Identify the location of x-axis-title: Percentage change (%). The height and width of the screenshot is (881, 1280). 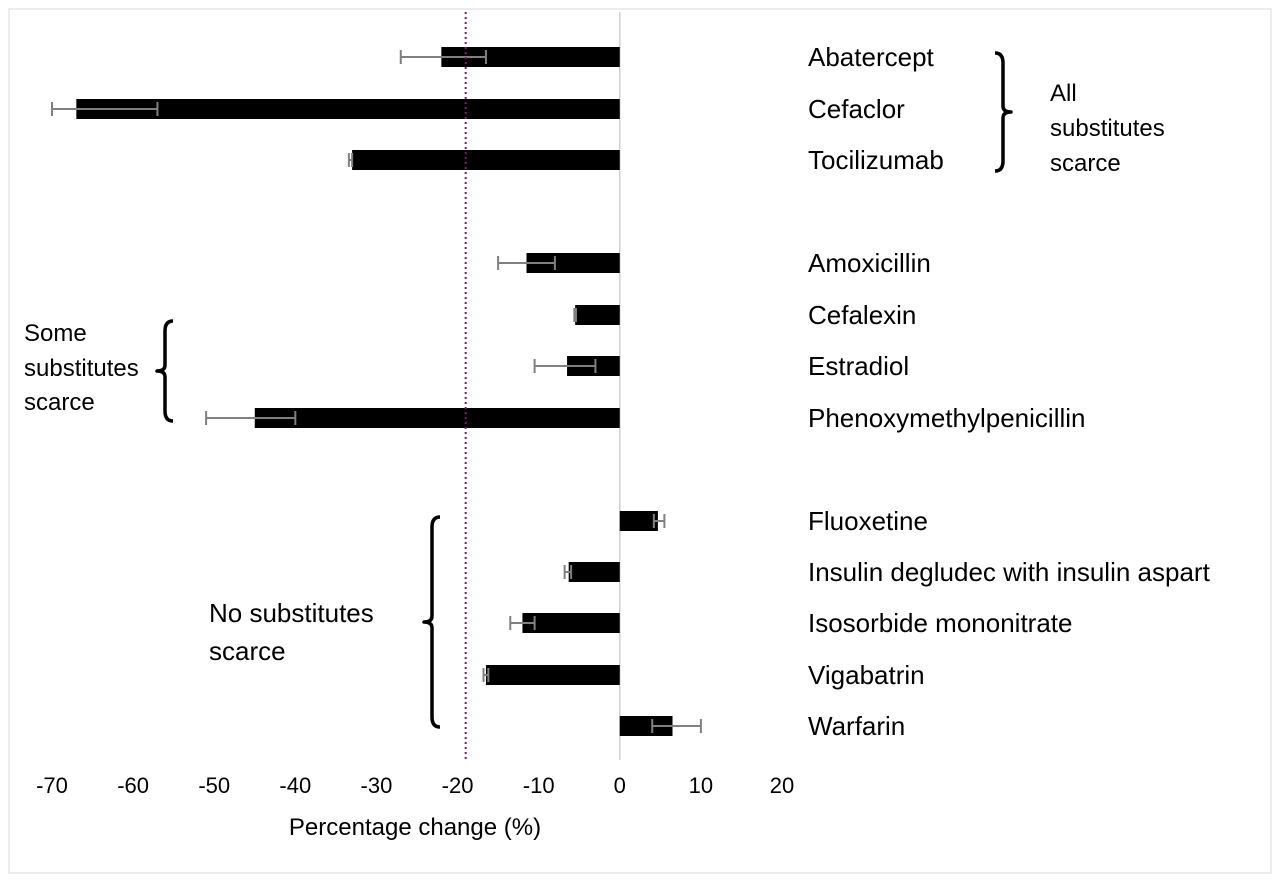
(415, 827).